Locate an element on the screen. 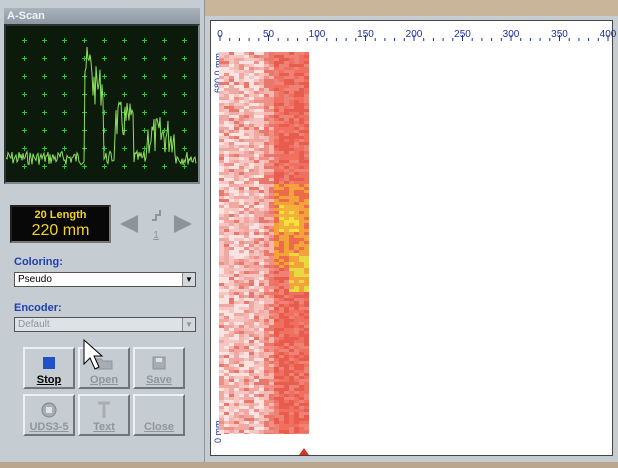 The width and height of the screenshot is (618, 468). step-label: 1 is located at coordinates (156, 235).